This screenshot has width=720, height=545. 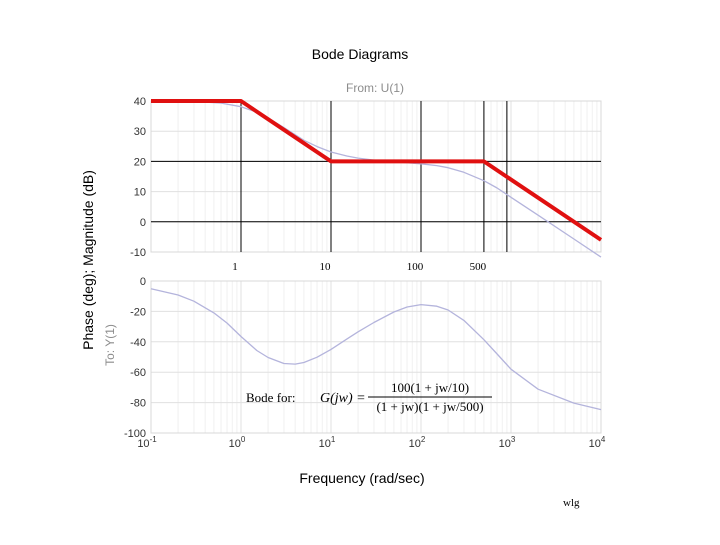 I want to click on annotation-lhs: G(jw) =, so click(x=343, y=398).